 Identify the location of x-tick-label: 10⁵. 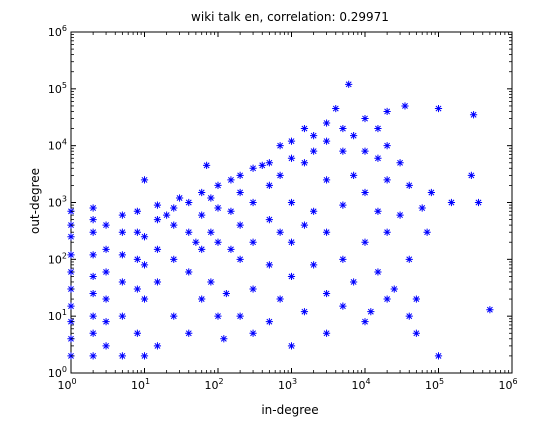
(434, 384).